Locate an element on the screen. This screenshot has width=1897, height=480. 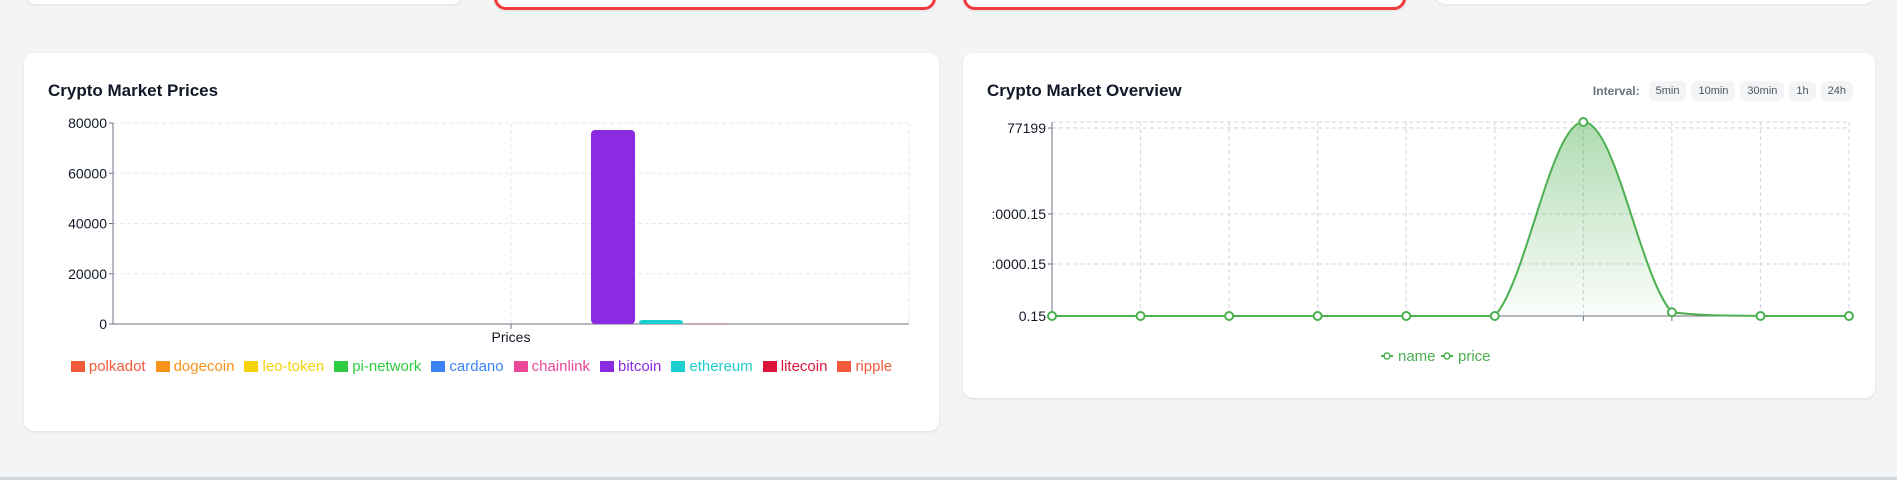
area-y-tick-label: 77199 is located at coordinates (1026, 128).